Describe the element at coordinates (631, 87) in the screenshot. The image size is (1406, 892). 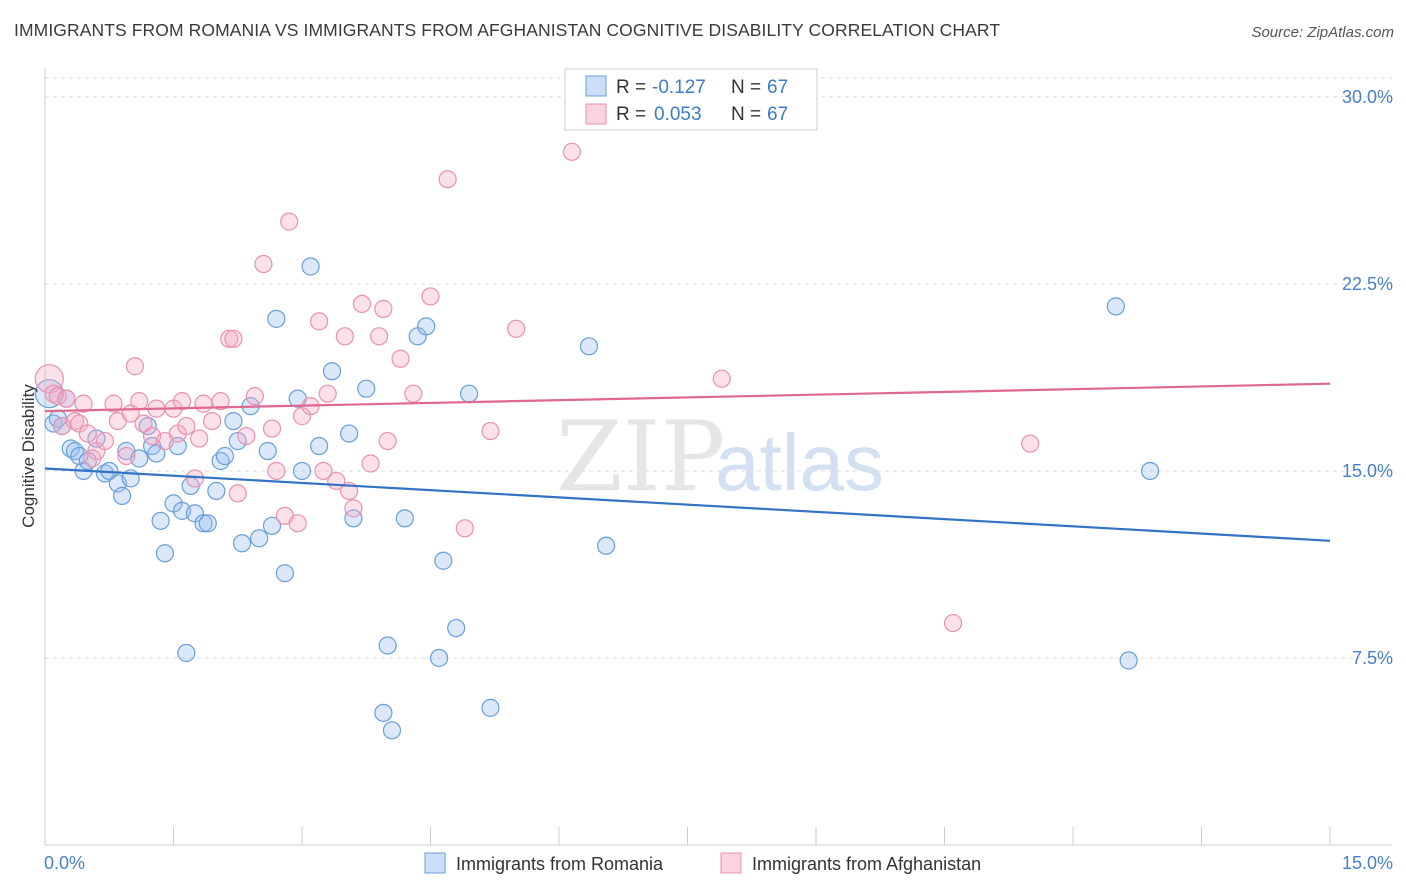
I see `legend-r-label-0: R =` at that location.